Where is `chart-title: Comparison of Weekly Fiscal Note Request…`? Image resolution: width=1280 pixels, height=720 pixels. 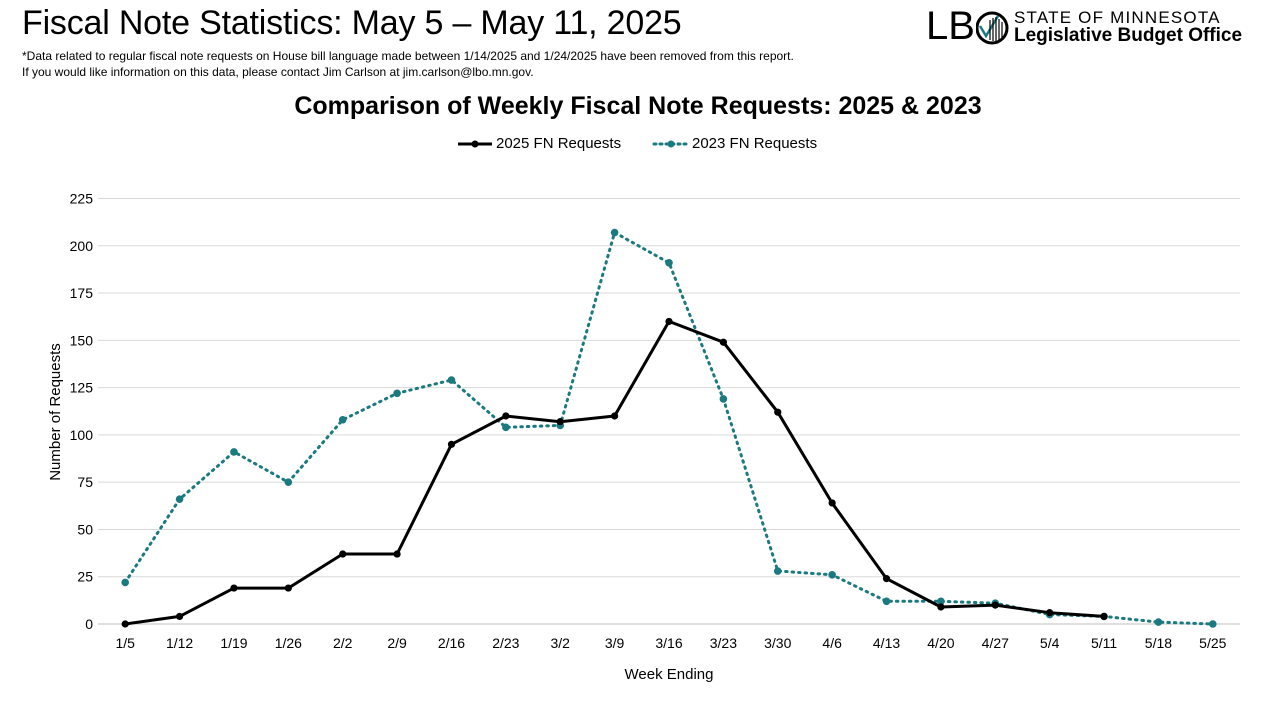
chart-title: Comparison of Weekly Fiscal Note Request… is located at coordinates (638, 106).